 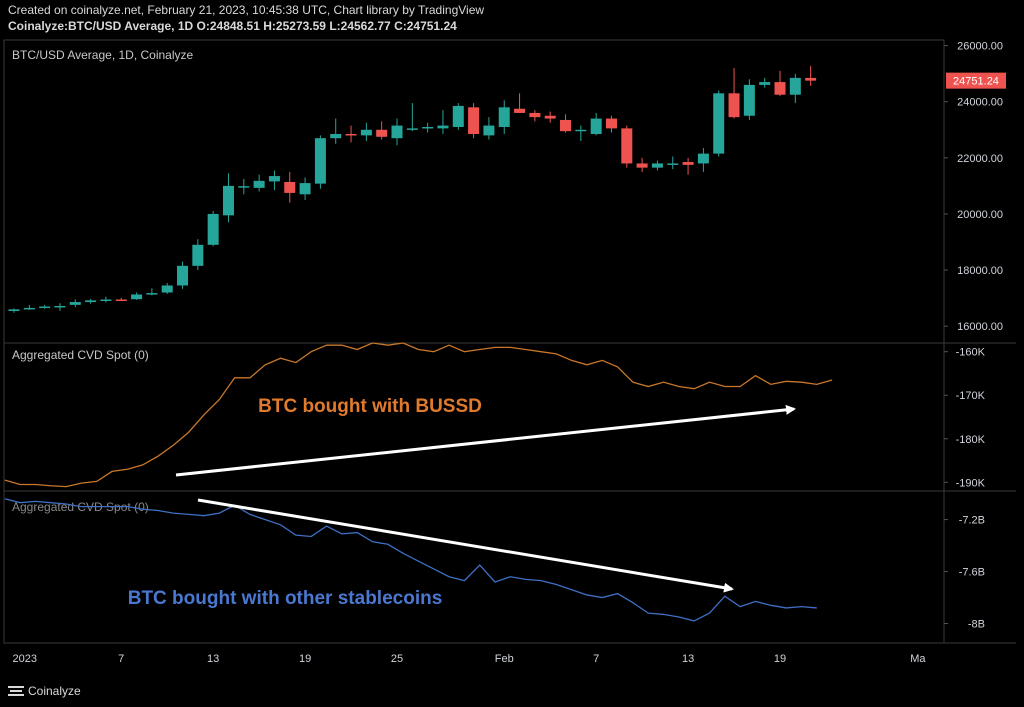 I want to click on ohlc-o-label: O:, so click(x=203, y=26).